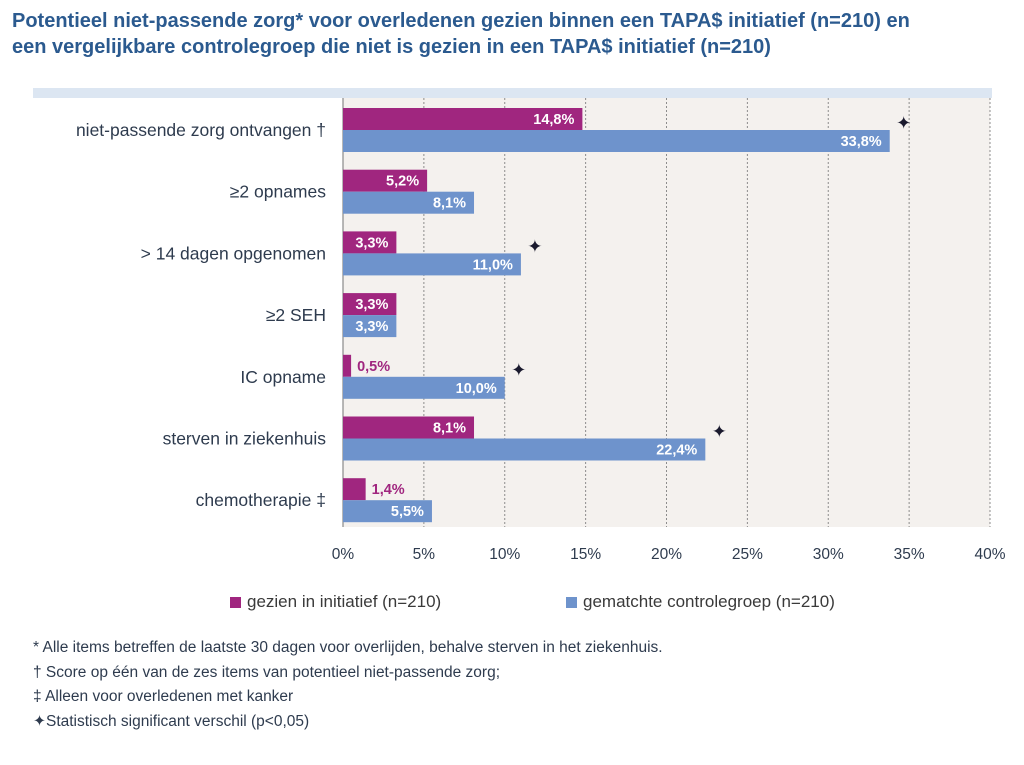  I want to click on data-label: 11,0%, so click(493, 265).